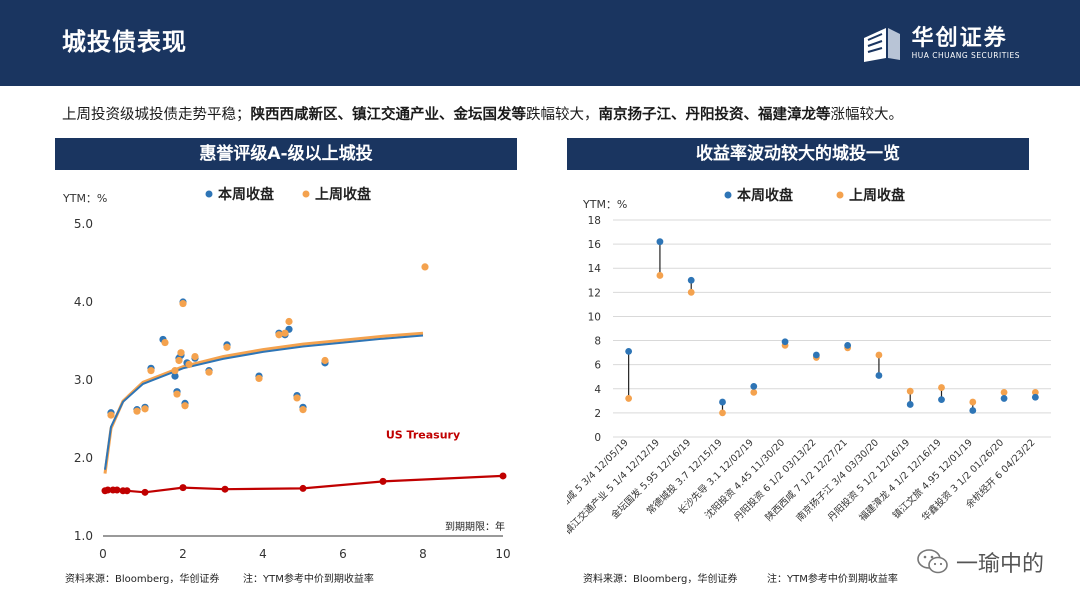  I want to click on fit-curve-last-week, so click(263, 402).